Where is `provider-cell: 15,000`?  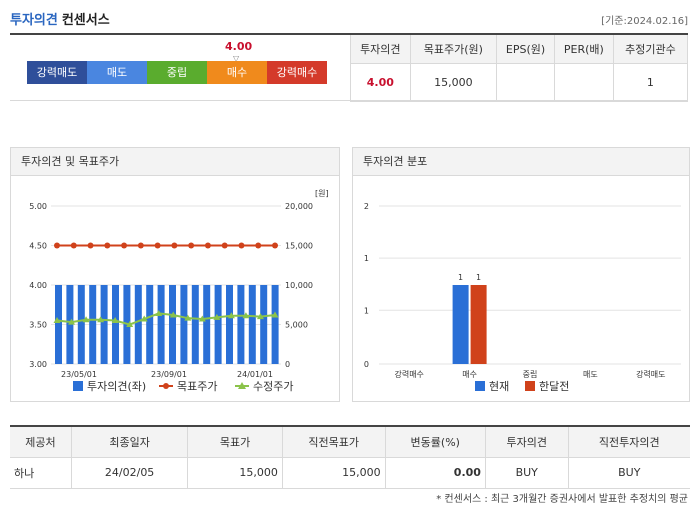
provider-cell: 15,000 is located at coordinates (333, 472).